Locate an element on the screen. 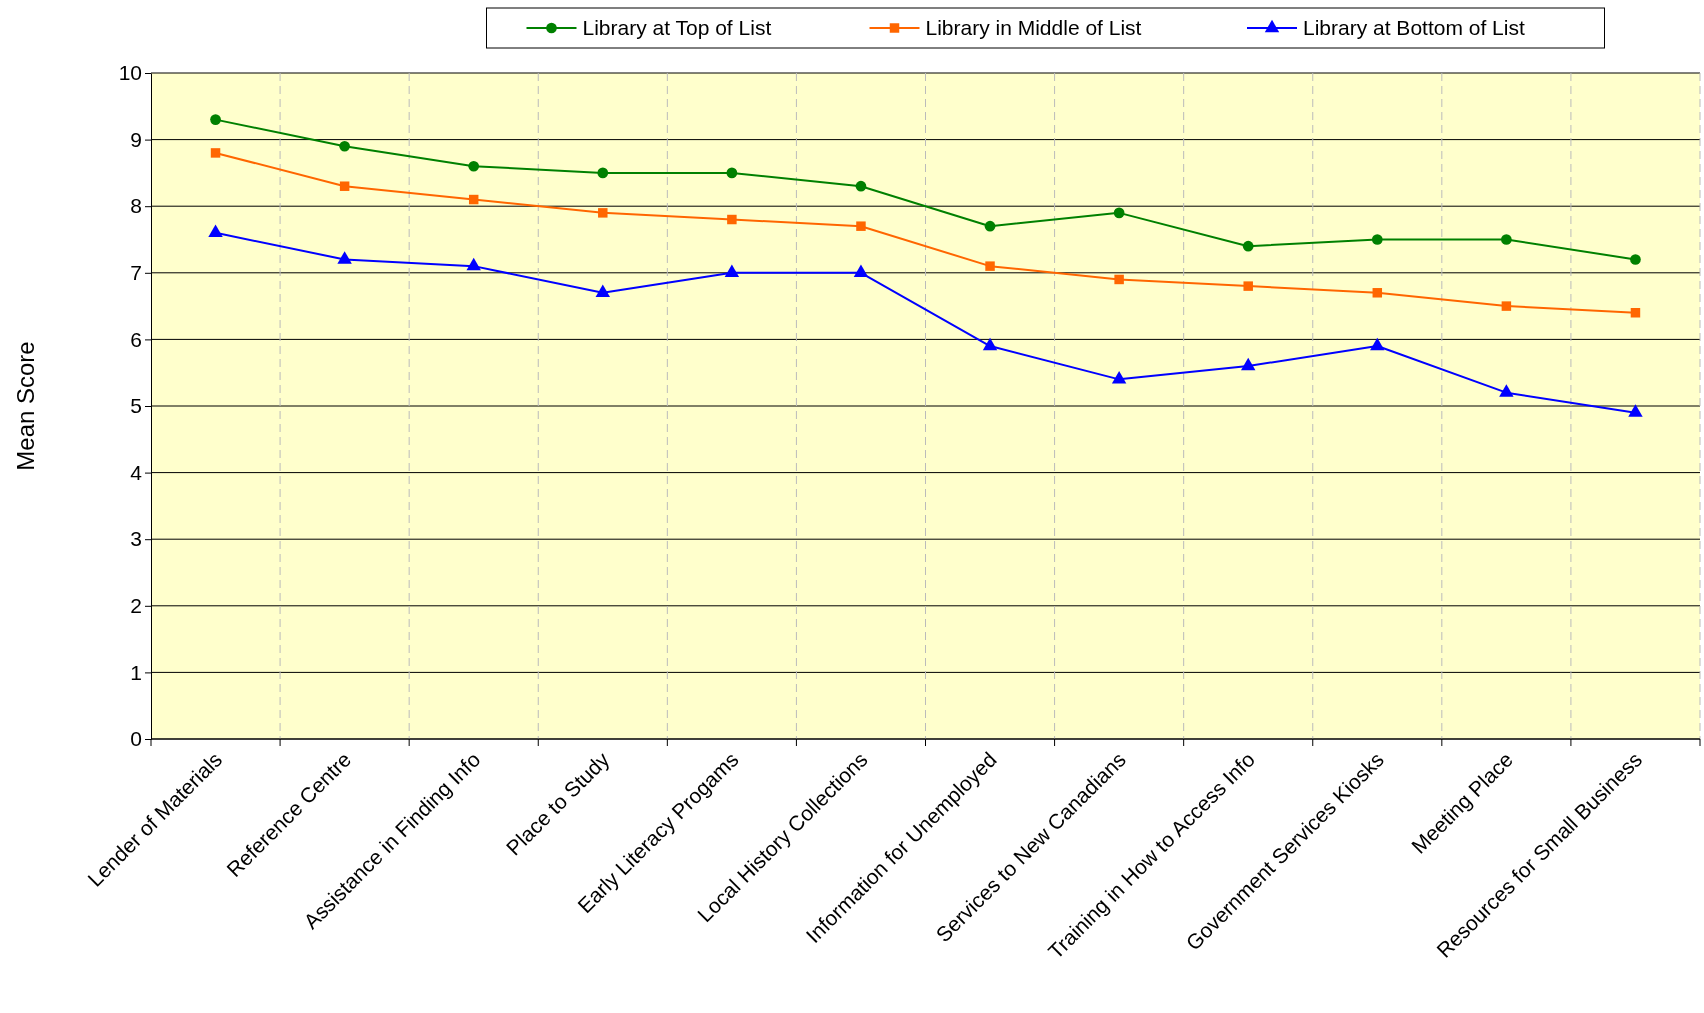 The width and height of the screenshot is (1704, 1013). y-tick-label: 9 is located at coordinates (136, 139).